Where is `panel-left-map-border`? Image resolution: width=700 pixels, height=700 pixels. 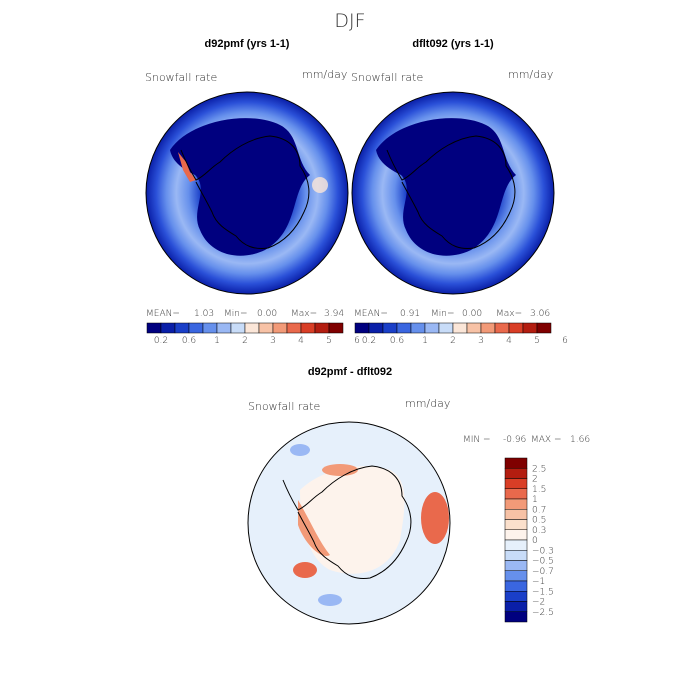 panel-left-map-border is located at coordinates (247, 193).